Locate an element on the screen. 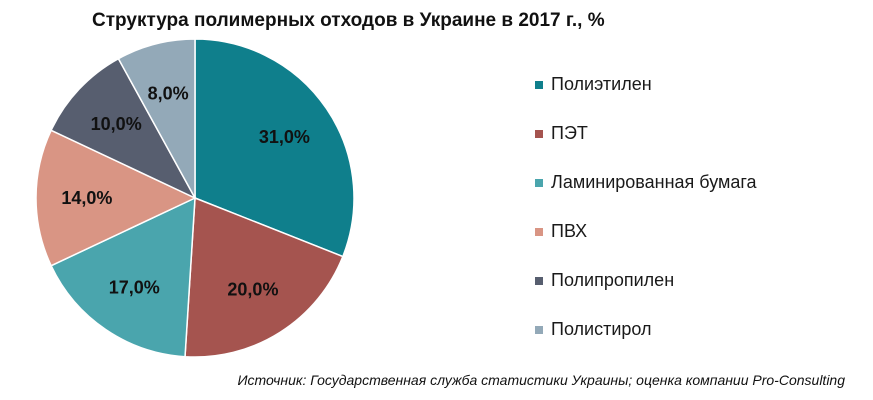  data-label-6: 8,0% is located at coordinates (168, 93).